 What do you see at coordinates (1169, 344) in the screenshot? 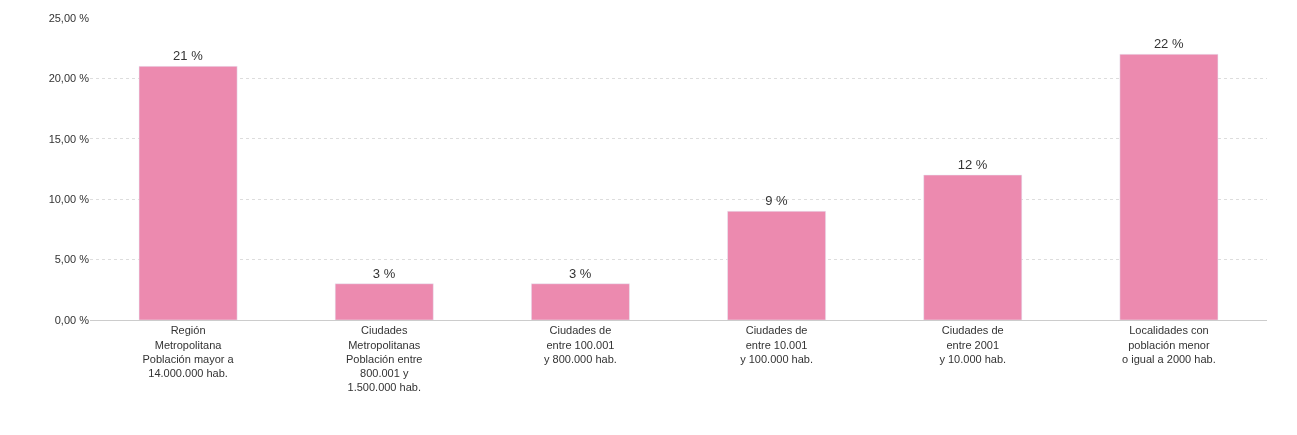
I see `x-tick-label: Localidades con población menor o igual a 2000 hab.` at bounding box center [1169, 344].